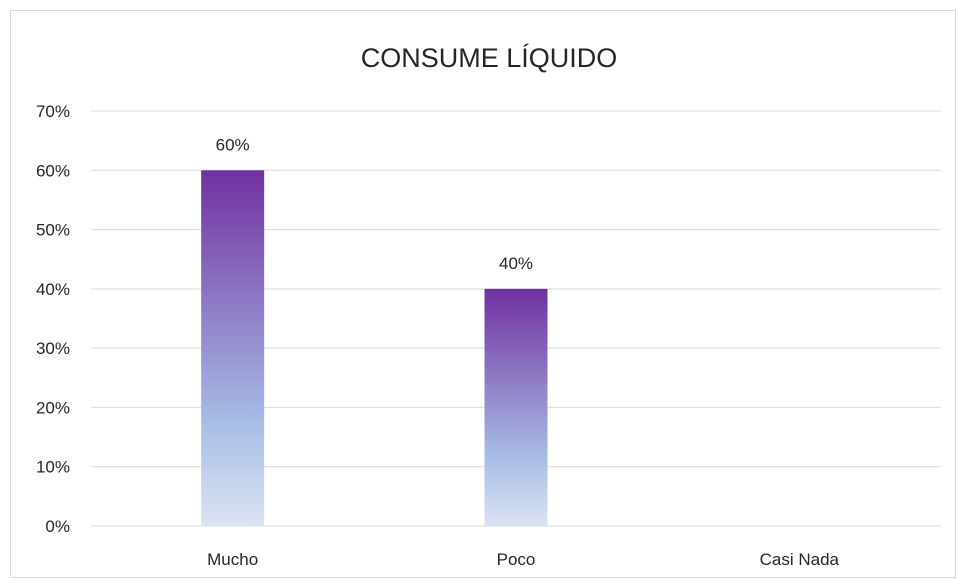 The width and height of the screenshot is (958, 580). Describe the element at coordinates (53, 407) in the screenshot. I see `y-tick-label: 20%` at that location.